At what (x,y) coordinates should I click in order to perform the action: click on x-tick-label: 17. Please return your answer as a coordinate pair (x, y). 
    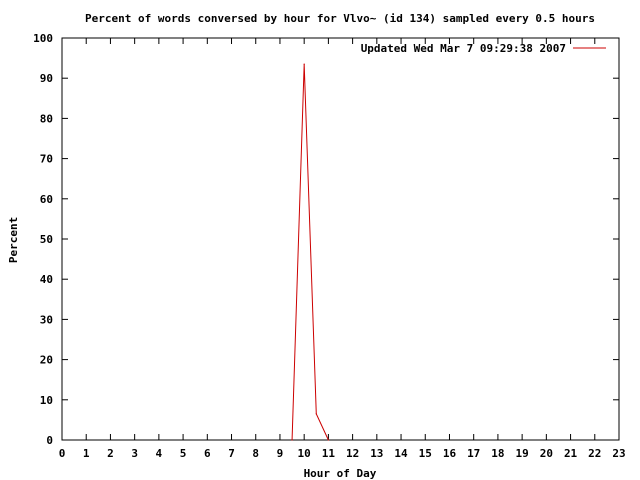
    Looking at the image, I should click on (473, 453).